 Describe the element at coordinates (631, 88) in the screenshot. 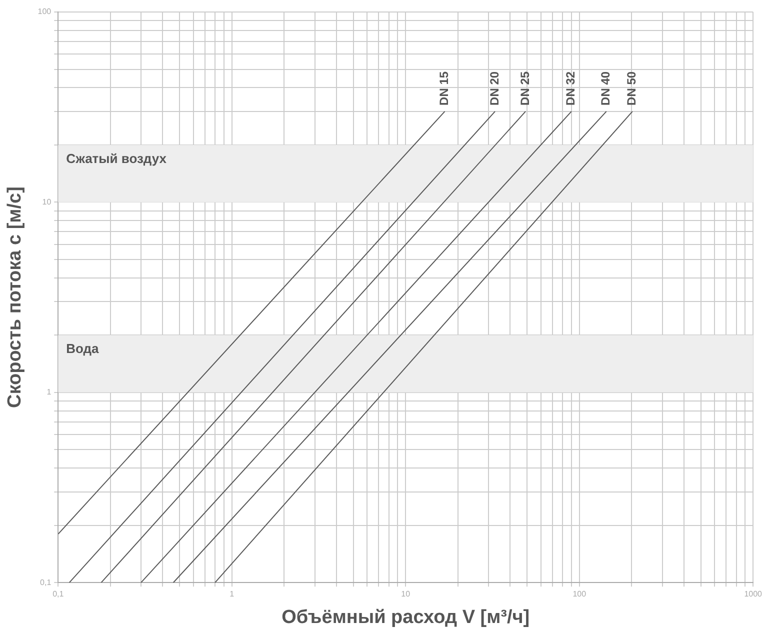

I see `text: DN 50` at that location.